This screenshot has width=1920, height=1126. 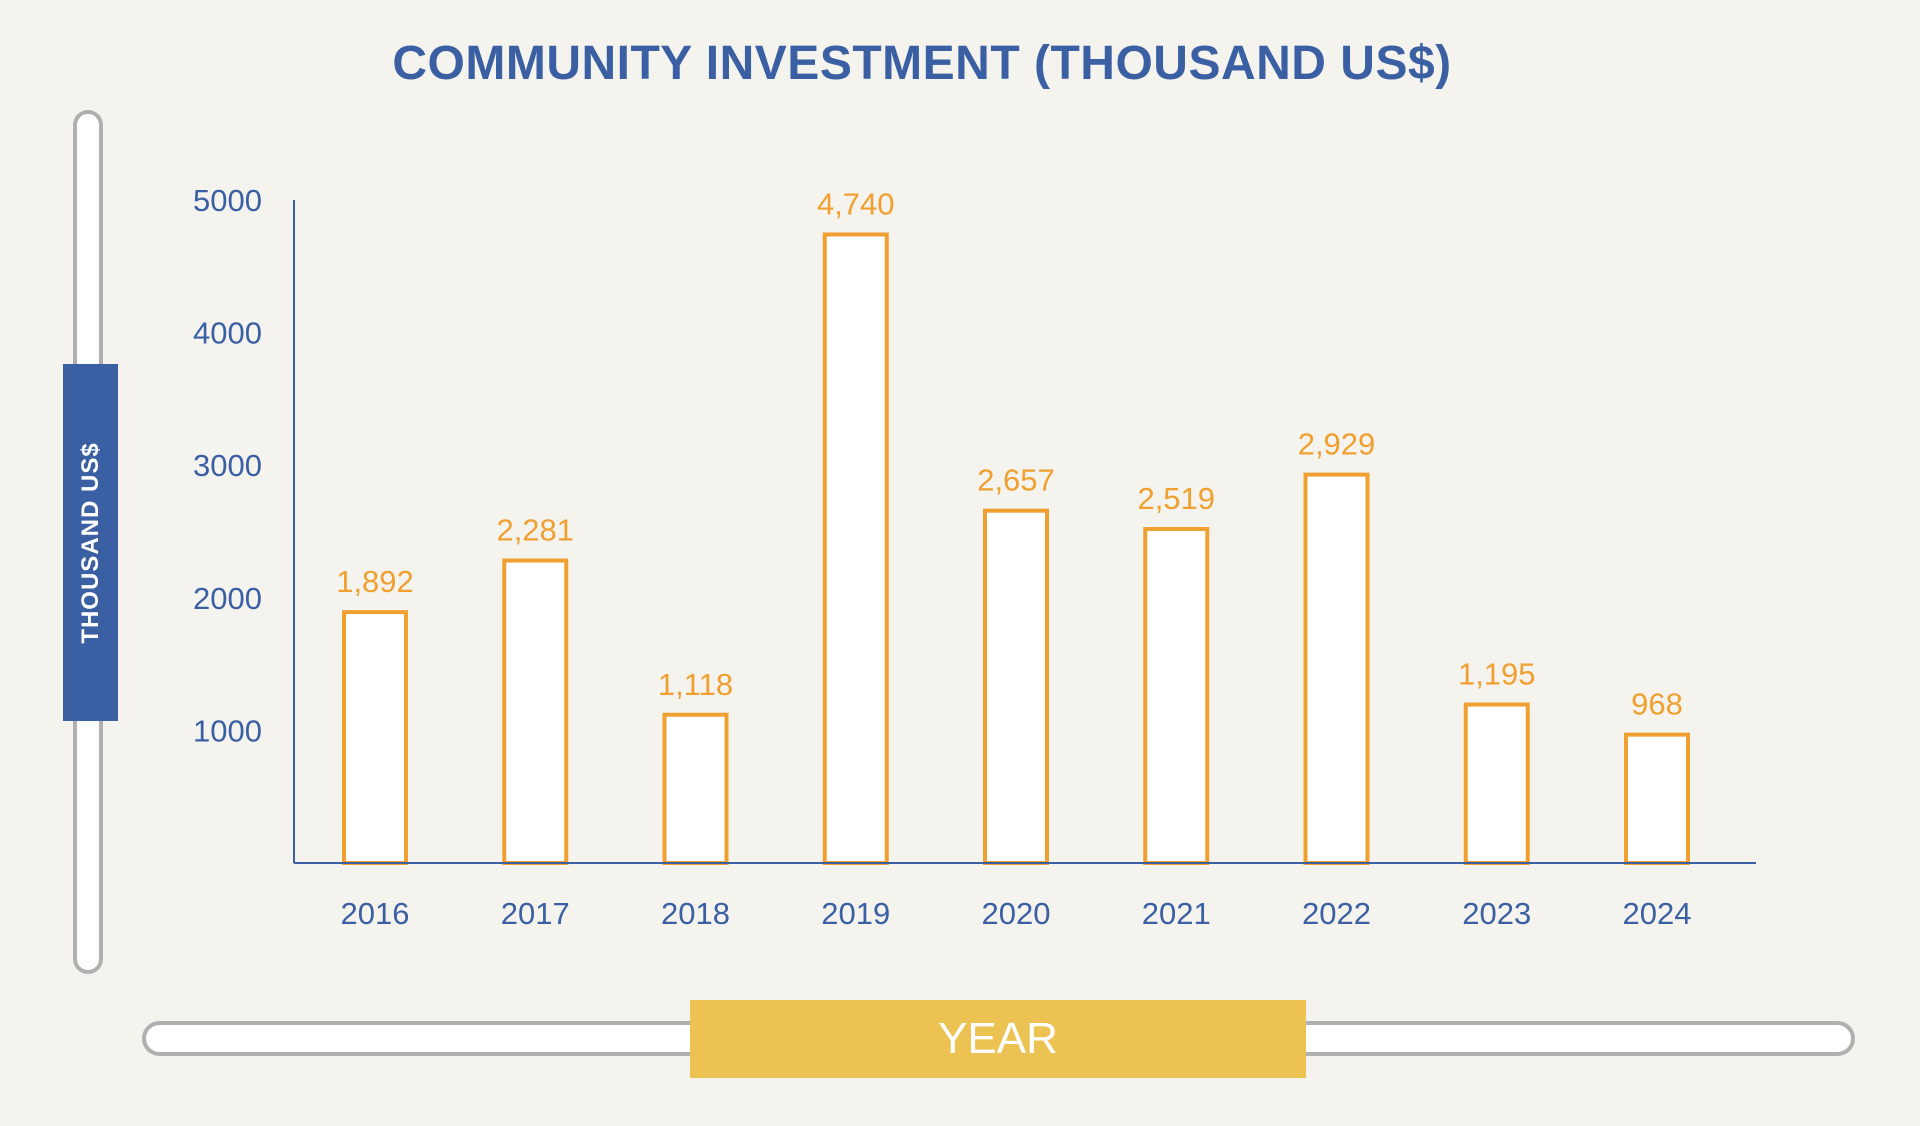 I want to click on x-tick-label-2022: 2022, so click(x=1336, y=913).